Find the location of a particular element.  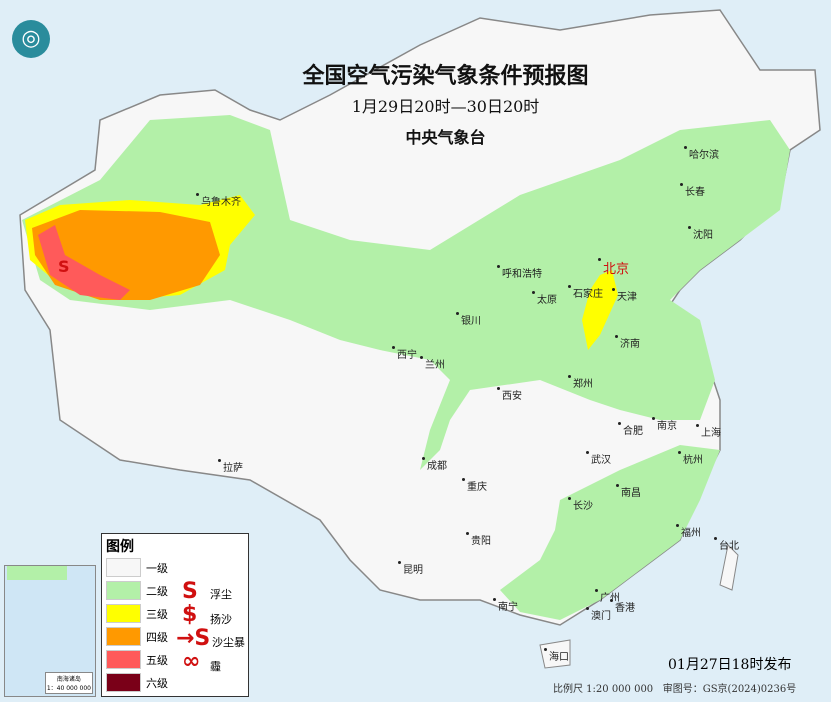

city-label: 海口 is located at coordinates (556, 655).